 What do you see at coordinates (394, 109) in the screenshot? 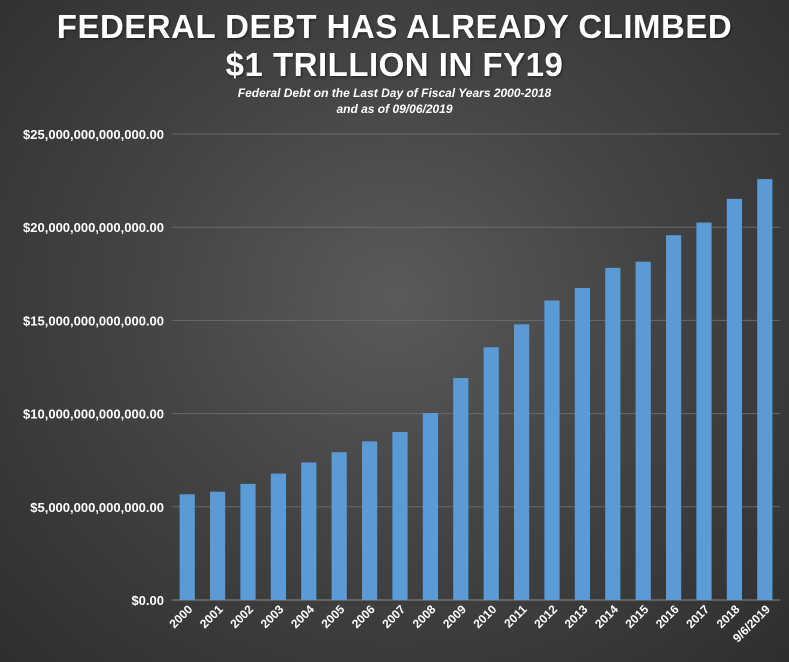
I see `chart-subtitle-line-2: and as of 09/06/2019` at bounding box center [394, 109].